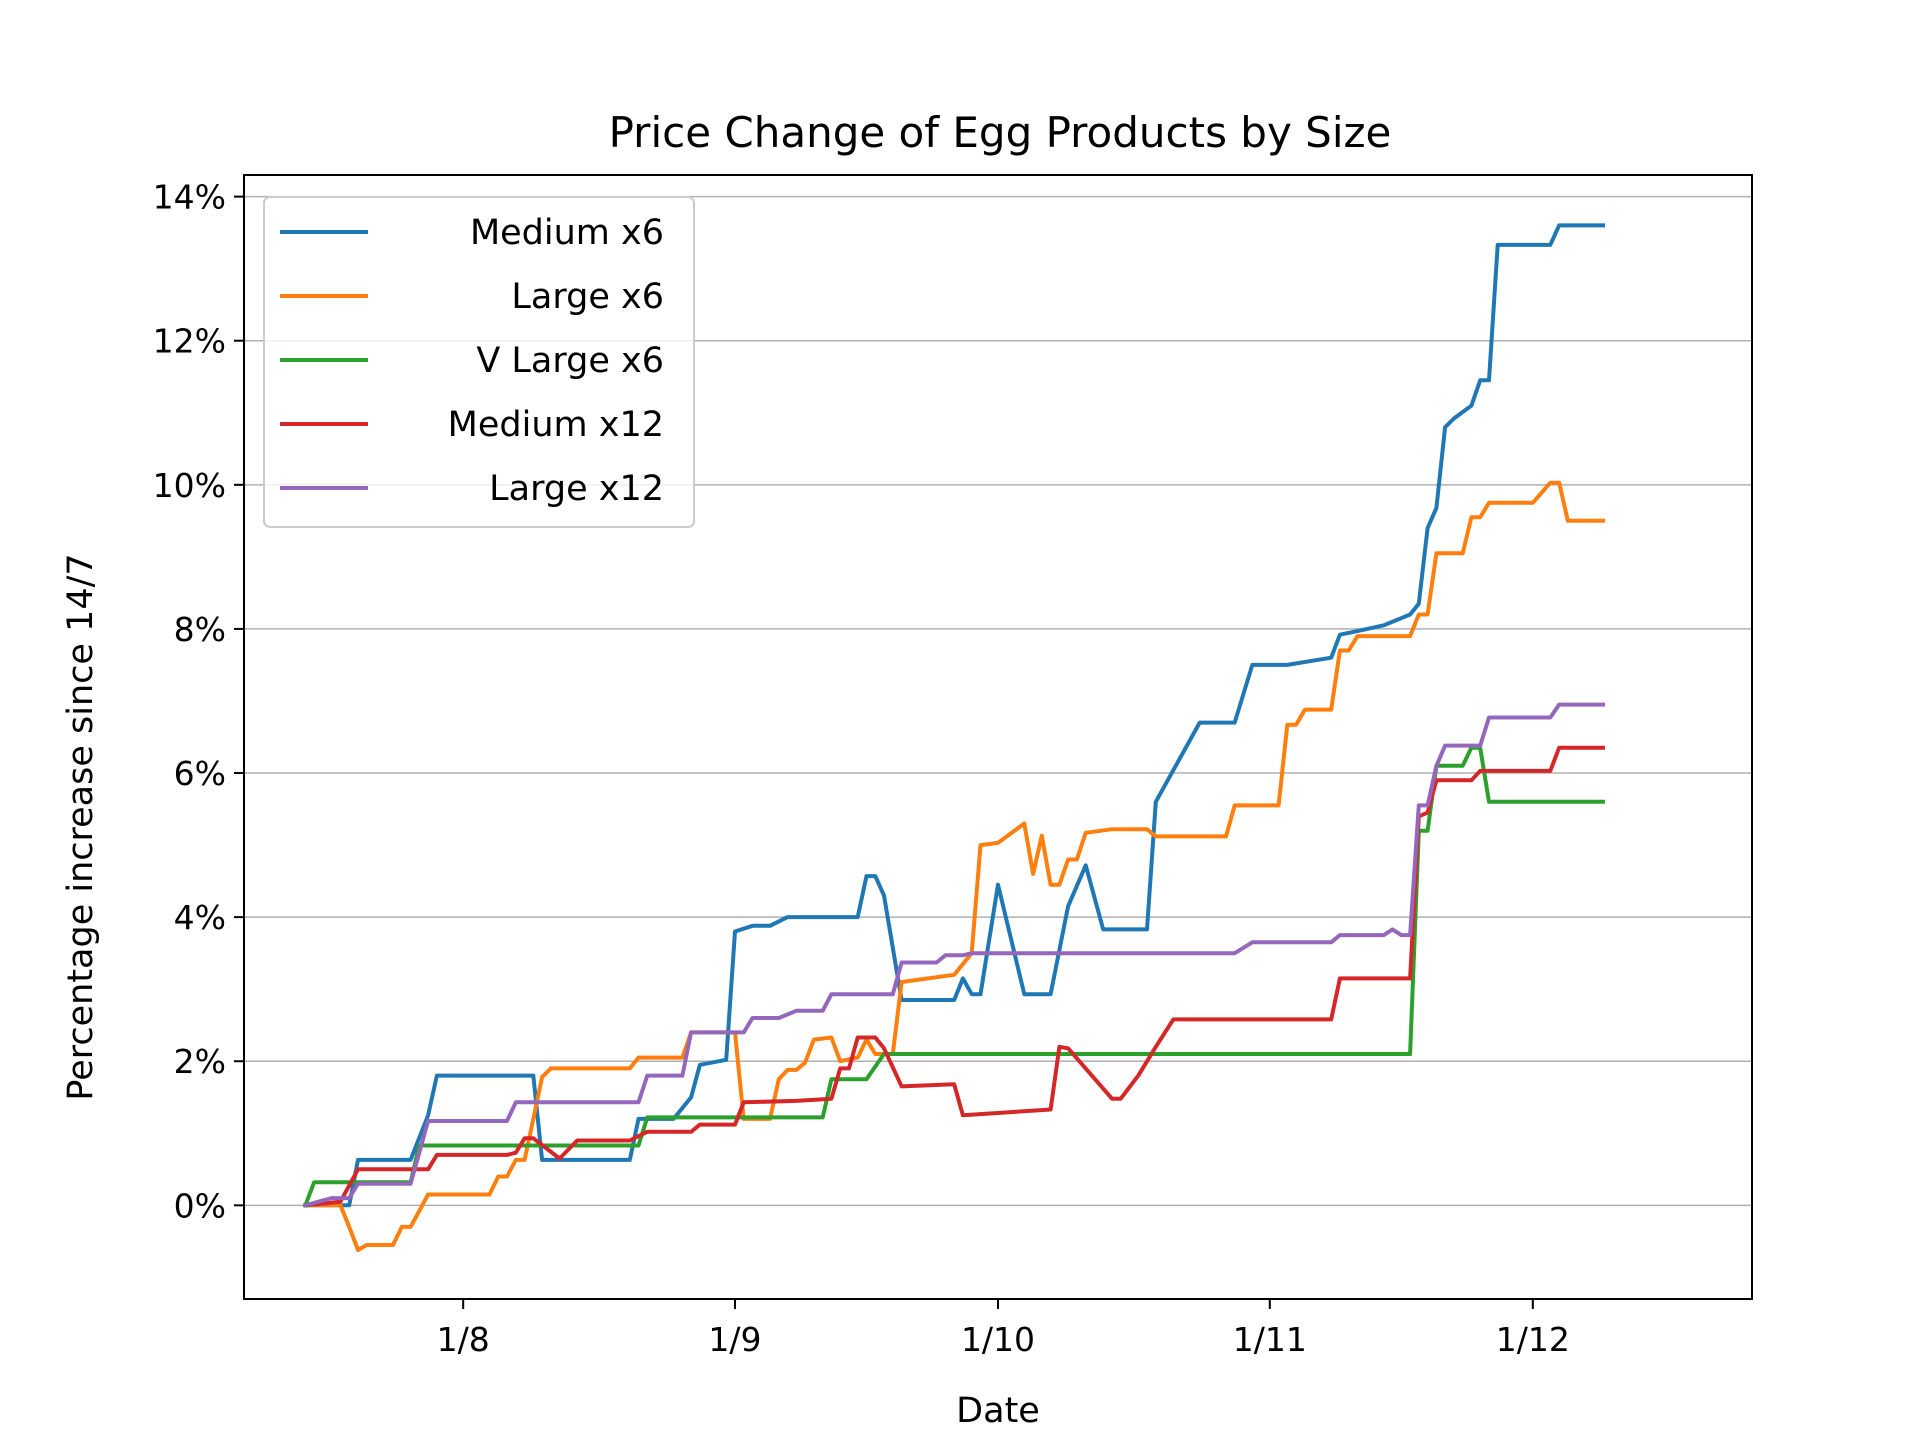 The width and height of the screenshot is (1920, 1440). What do you see at coordinates (200, 1061) in the screenshot?
I see `y-tick-label: 2%` at bounding box center [200, 1061].